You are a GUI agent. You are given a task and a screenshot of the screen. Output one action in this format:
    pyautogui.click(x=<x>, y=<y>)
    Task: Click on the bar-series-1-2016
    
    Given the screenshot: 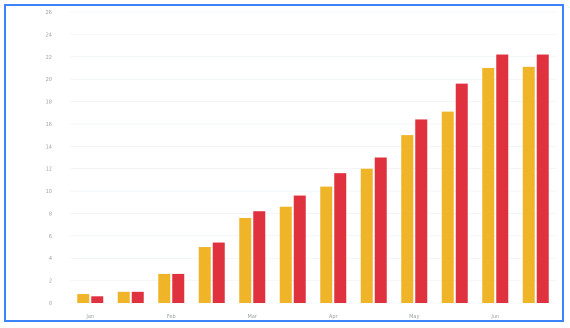 What is the action you would take?
    pyautogui.click(x=407, y=219)
    